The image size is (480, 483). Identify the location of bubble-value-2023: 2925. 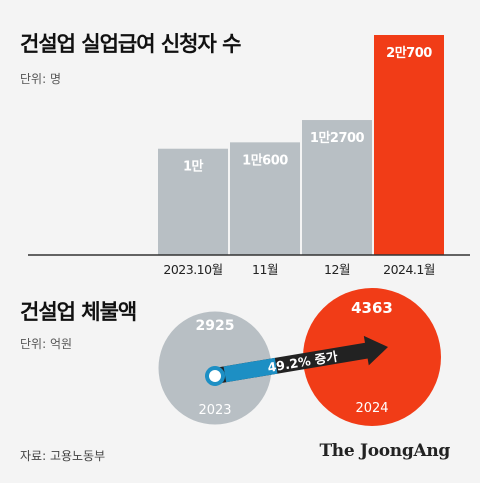
(215, 326).